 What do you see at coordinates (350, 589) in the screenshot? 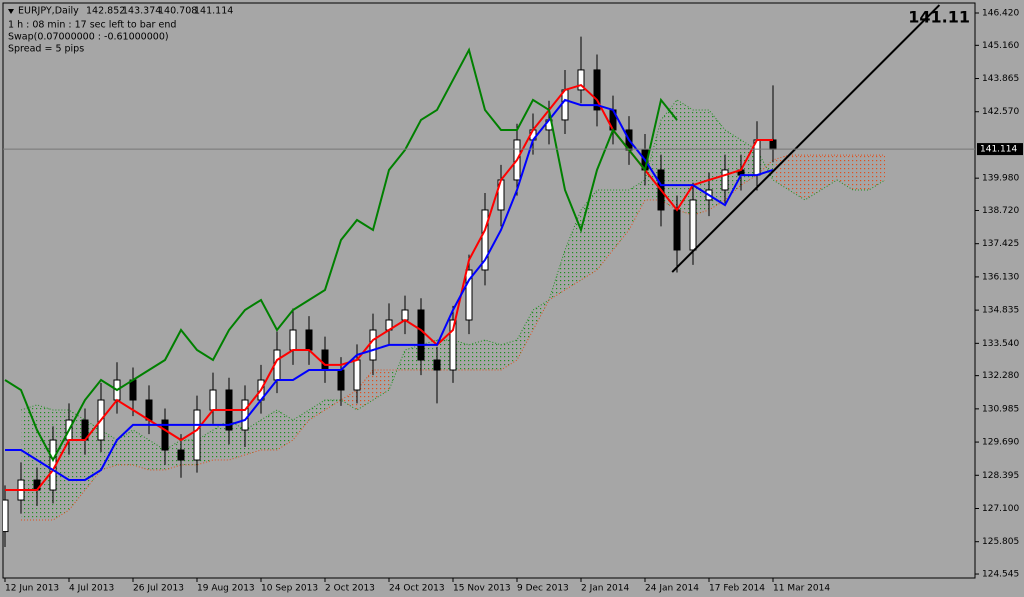
I see `x-tick-label: 2 Oct 2013` at bounding box center [350, 589].